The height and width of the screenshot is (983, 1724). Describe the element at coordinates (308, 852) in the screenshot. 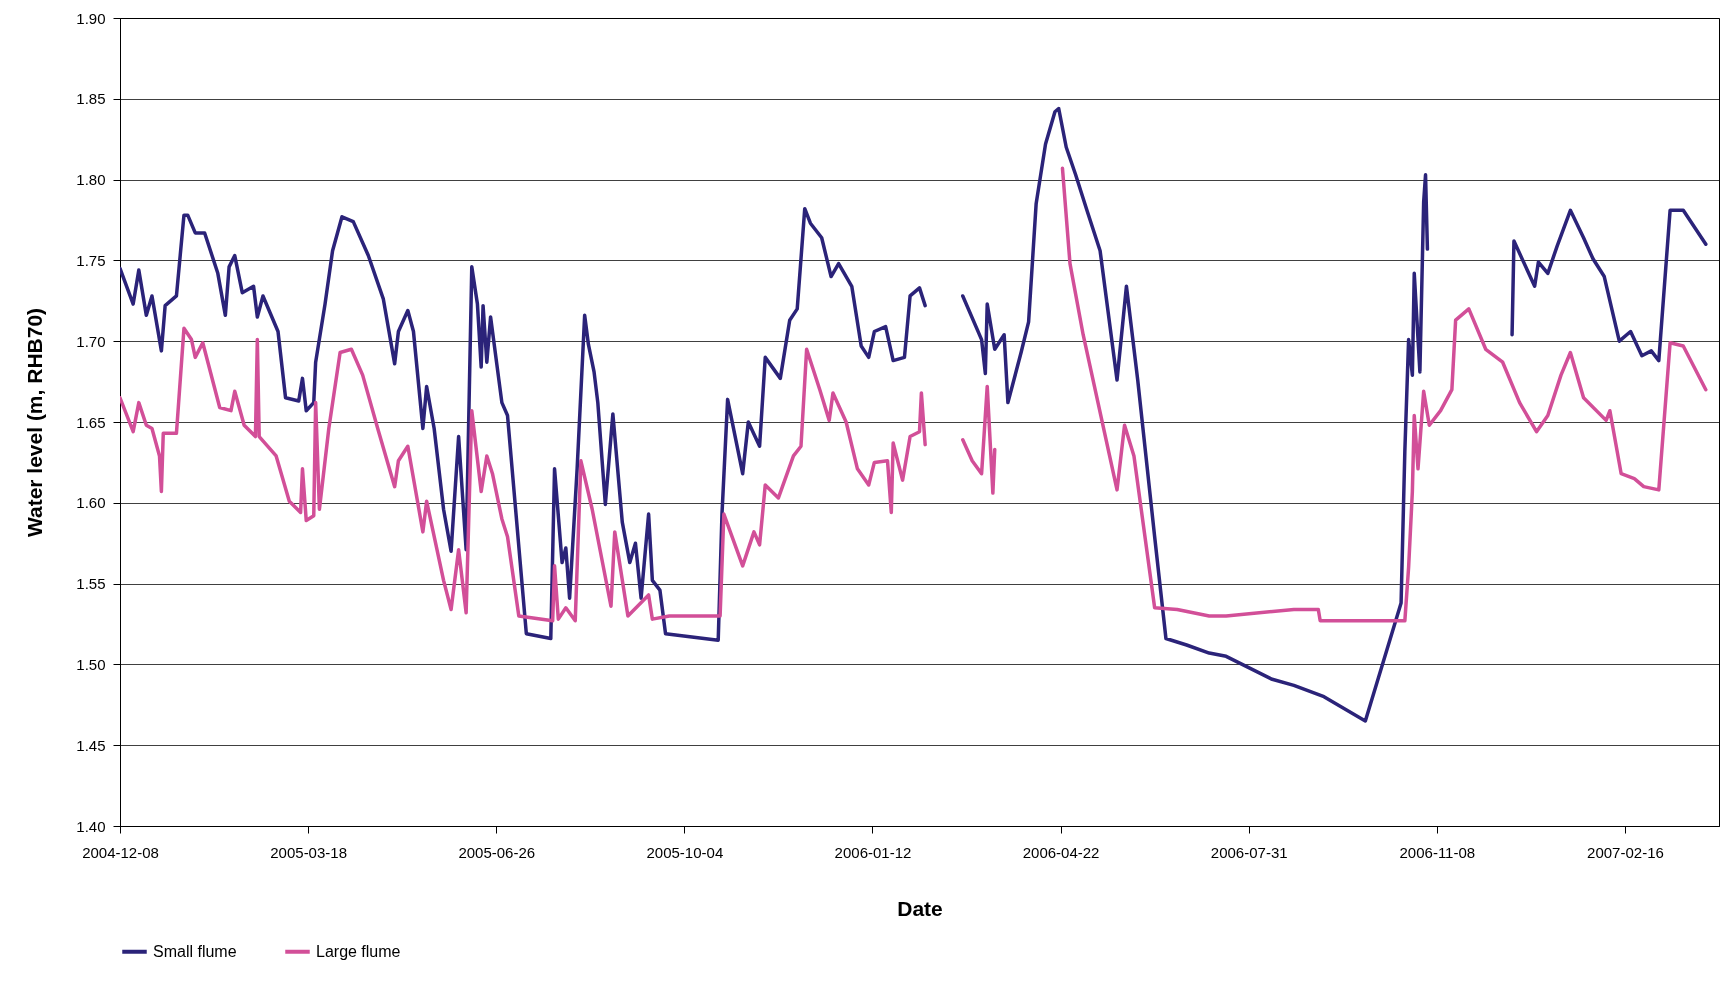

I see `x-tick-label: 2005-03-18` at that location.